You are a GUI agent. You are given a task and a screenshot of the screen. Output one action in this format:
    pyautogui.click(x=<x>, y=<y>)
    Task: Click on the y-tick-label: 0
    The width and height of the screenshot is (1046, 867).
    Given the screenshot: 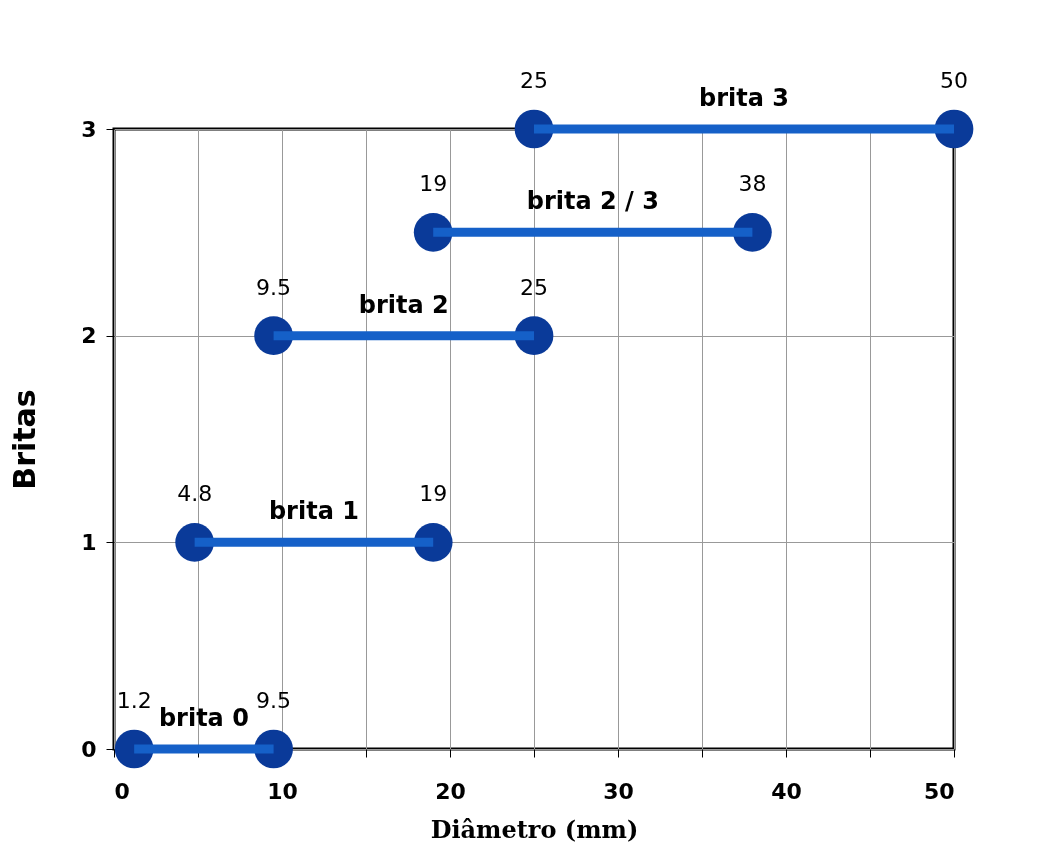 What is the action you would take?
    pyautogui.click(x=89, y=749)
    